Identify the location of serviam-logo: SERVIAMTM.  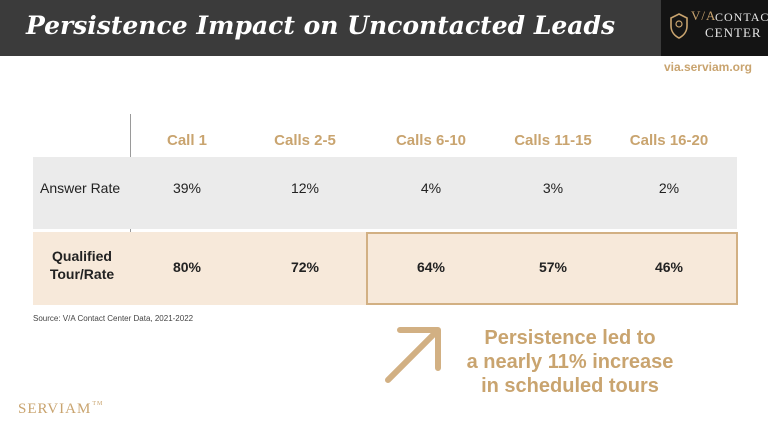
(60, 409).